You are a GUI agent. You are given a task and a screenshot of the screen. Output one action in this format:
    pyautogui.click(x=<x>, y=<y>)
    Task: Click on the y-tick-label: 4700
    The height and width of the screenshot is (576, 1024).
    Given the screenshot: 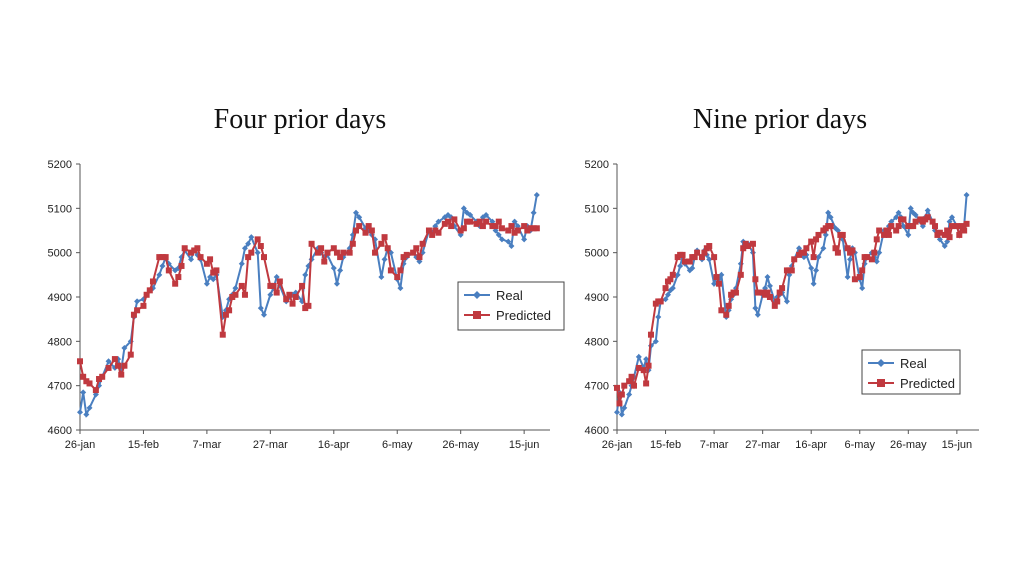 What is the action you would take?
    pyautogui.click(x=597, y=387)
    